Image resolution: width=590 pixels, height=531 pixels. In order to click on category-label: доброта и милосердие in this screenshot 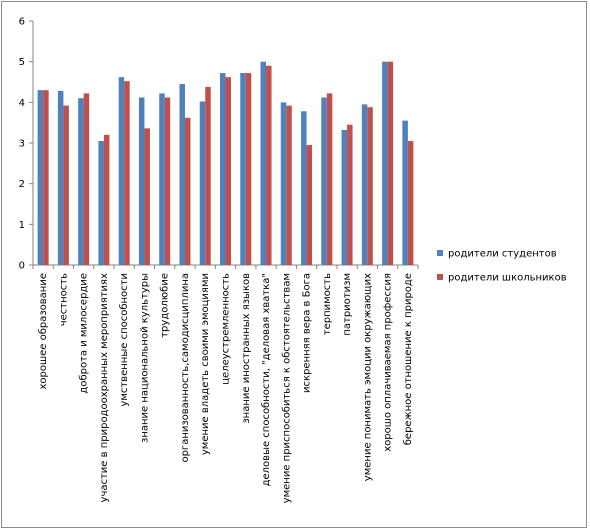, I will do `click(84, 333)`.